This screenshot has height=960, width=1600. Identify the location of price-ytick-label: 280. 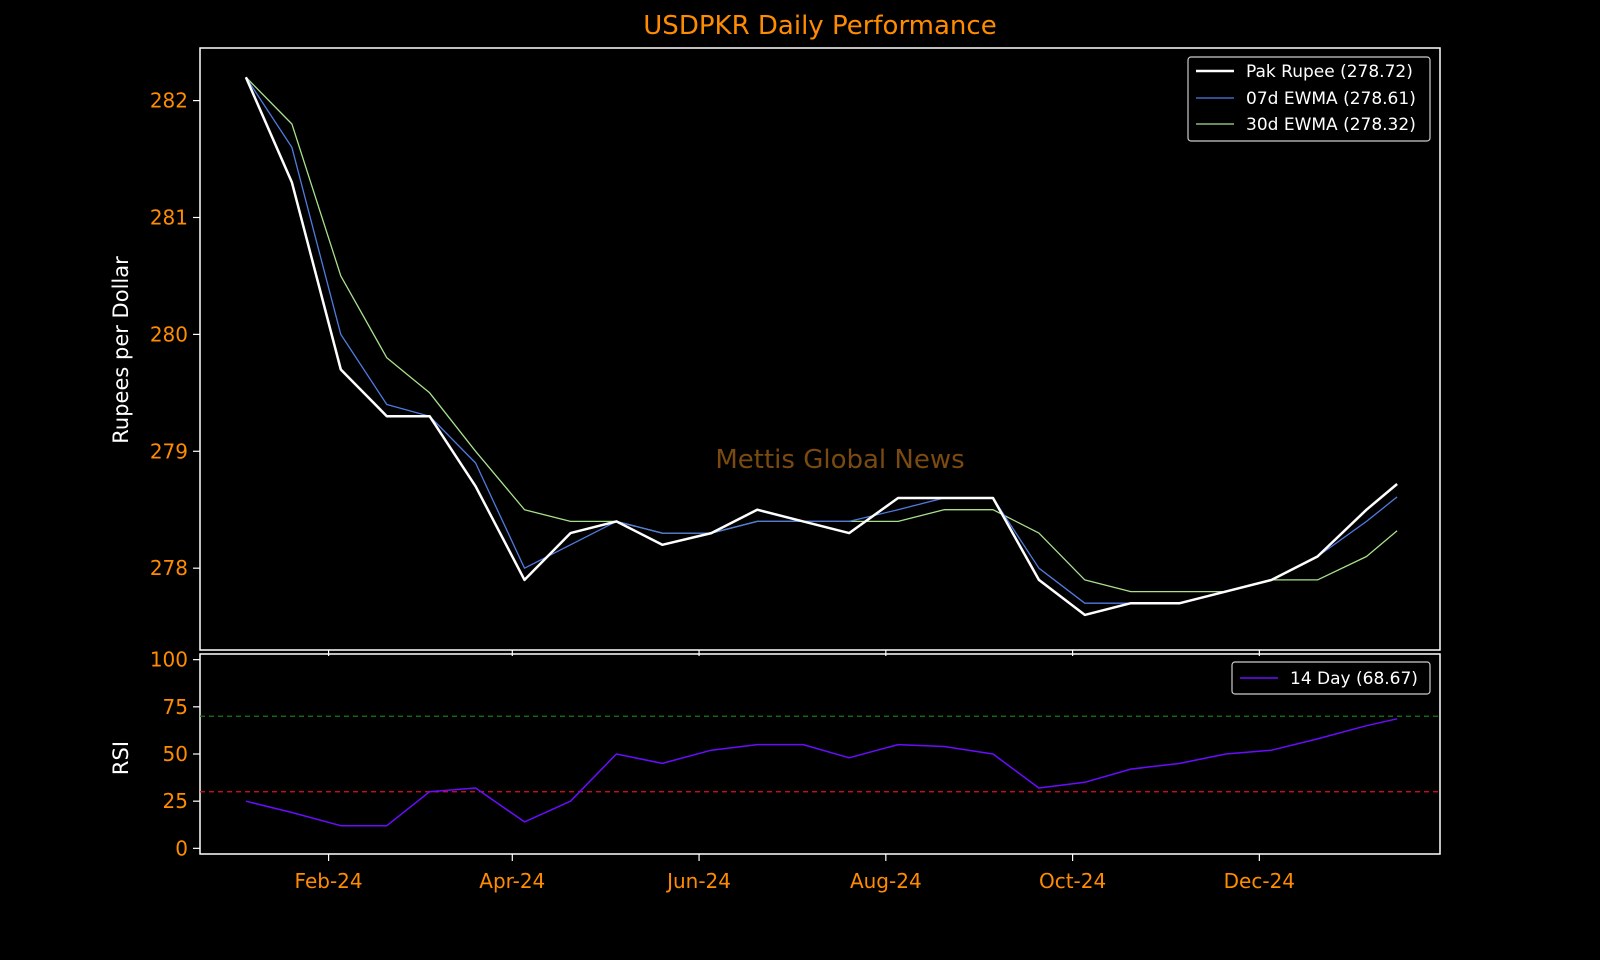
(169, 334).